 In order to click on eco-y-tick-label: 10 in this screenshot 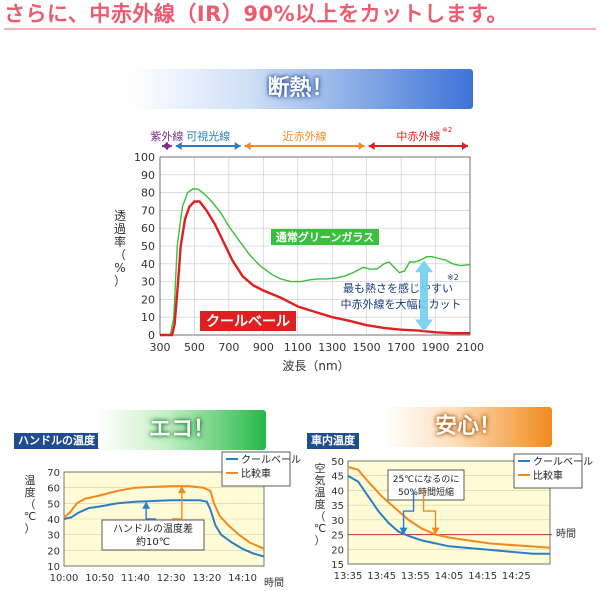, I will do `click(53, 567)`.